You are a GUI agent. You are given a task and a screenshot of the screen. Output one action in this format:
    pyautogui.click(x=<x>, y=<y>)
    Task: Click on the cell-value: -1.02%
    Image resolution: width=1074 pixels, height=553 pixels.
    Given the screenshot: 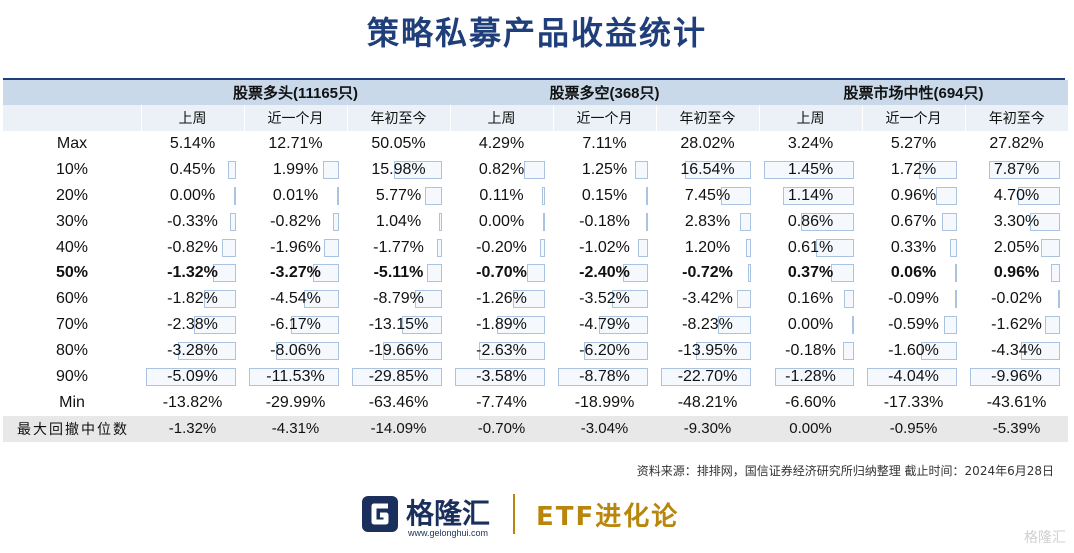 What is the action you would take?
    pyautogui.click(x=604, y=247)
    